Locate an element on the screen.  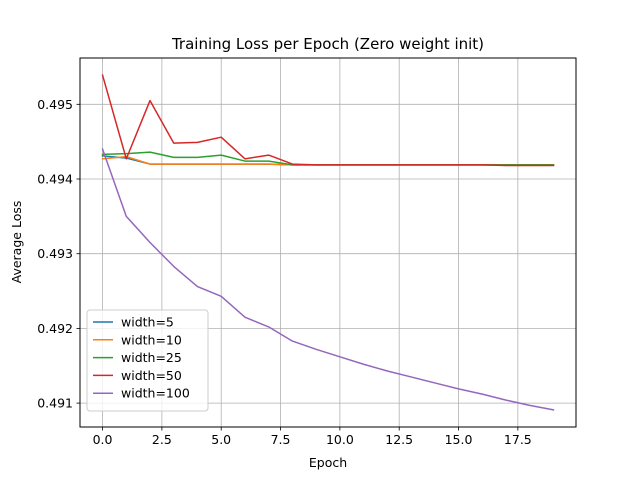
legend-label: width=100 is located at coordinates (155, 393).